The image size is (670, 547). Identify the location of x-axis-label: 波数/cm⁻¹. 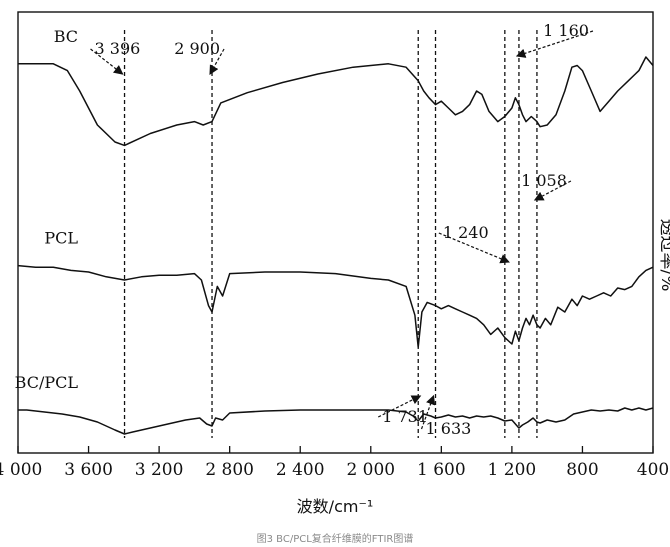
(335, 506).